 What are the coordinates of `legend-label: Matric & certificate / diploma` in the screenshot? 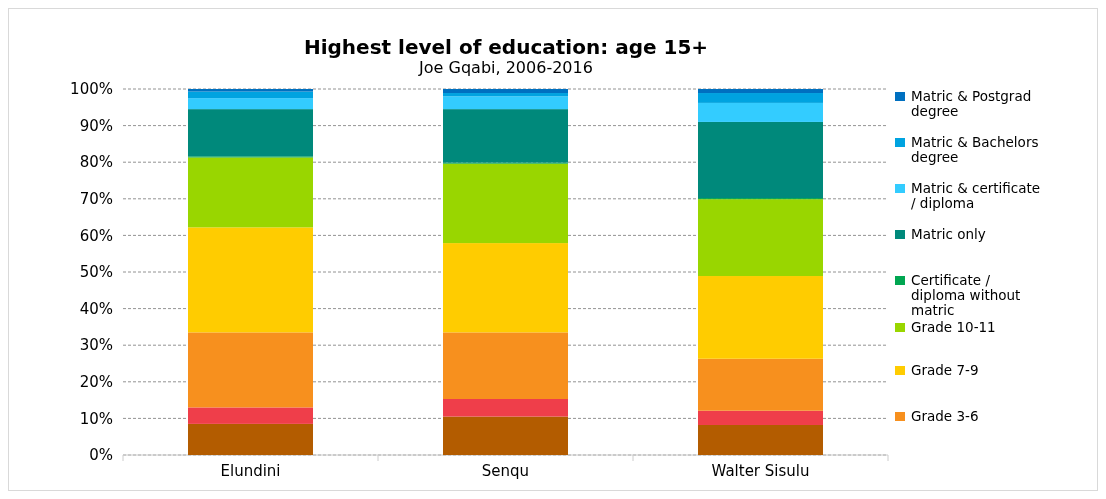 It's located at (976, 195).